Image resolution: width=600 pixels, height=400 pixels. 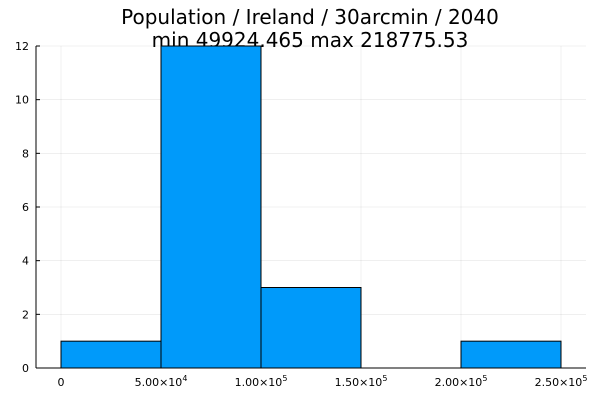 I want to click on y-tick-label: 2, so click(x=25, y=314).